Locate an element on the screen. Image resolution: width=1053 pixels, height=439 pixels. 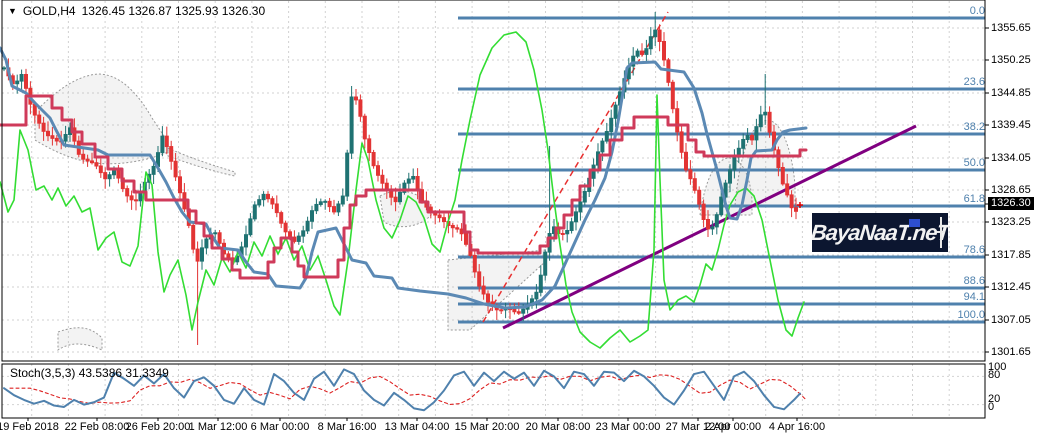
stoch-panel-border is located at coordinates (493, 391).